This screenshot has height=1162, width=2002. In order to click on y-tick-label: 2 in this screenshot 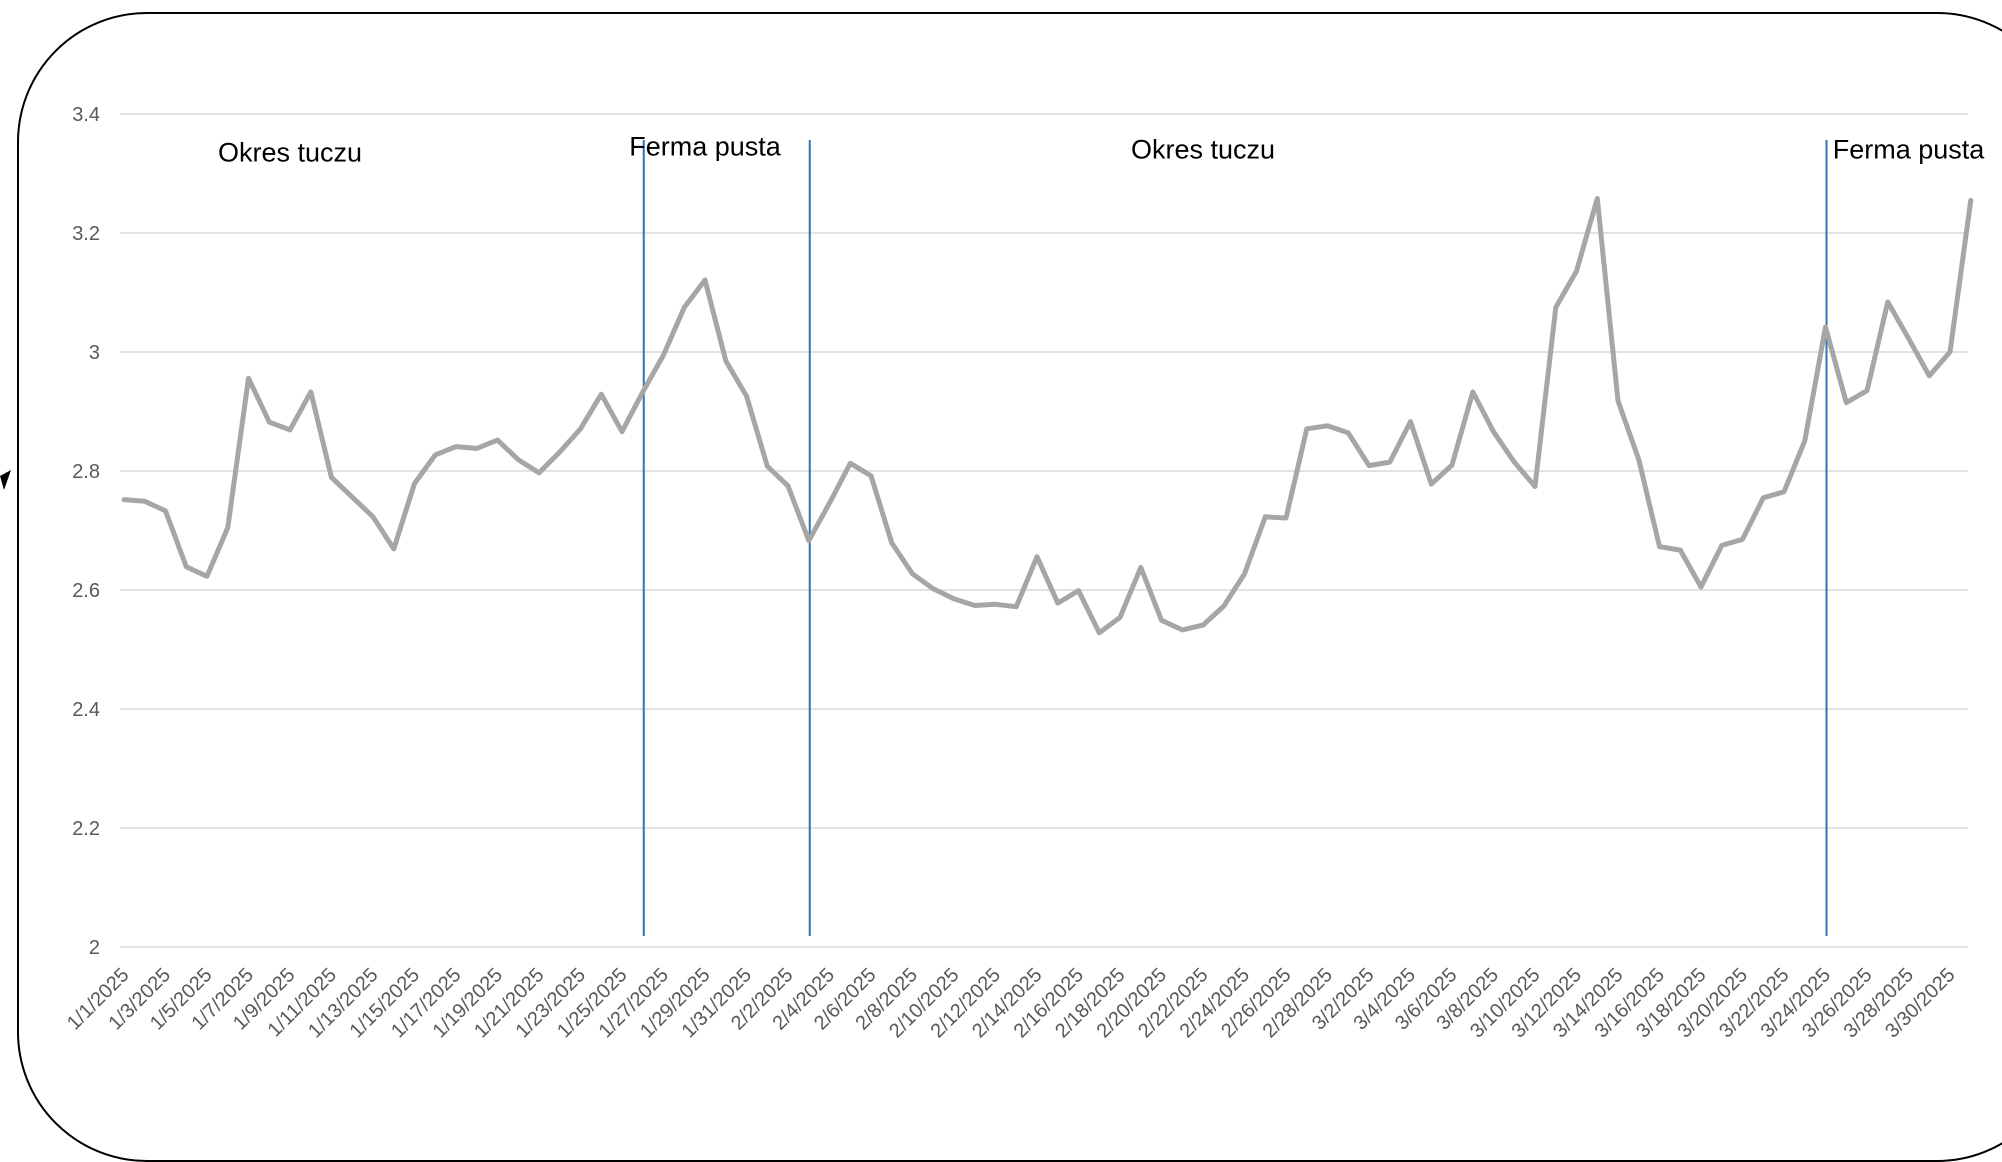, I will do `click(94, 948)`.